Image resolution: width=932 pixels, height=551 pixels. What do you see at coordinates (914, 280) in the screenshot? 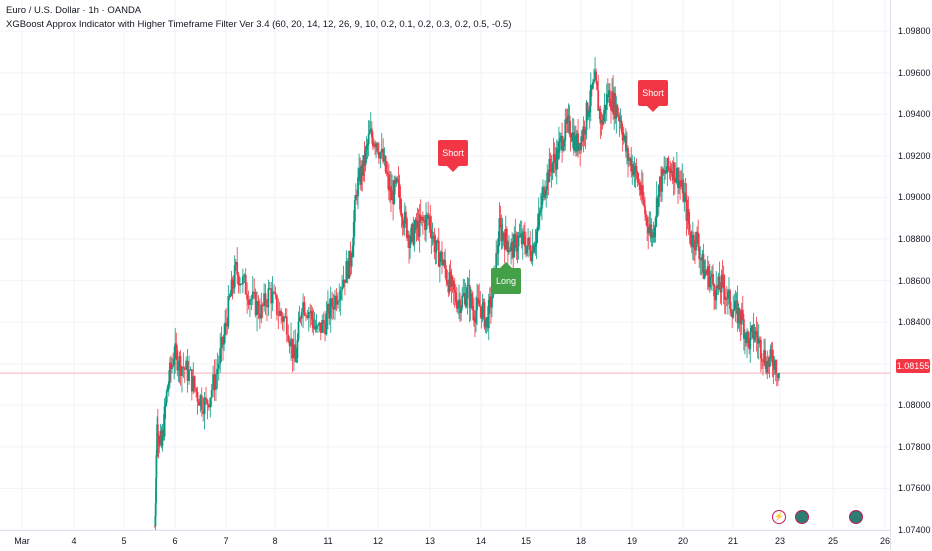
I see `y-tick-label: 1.08600` at bounding box center [914, 280].